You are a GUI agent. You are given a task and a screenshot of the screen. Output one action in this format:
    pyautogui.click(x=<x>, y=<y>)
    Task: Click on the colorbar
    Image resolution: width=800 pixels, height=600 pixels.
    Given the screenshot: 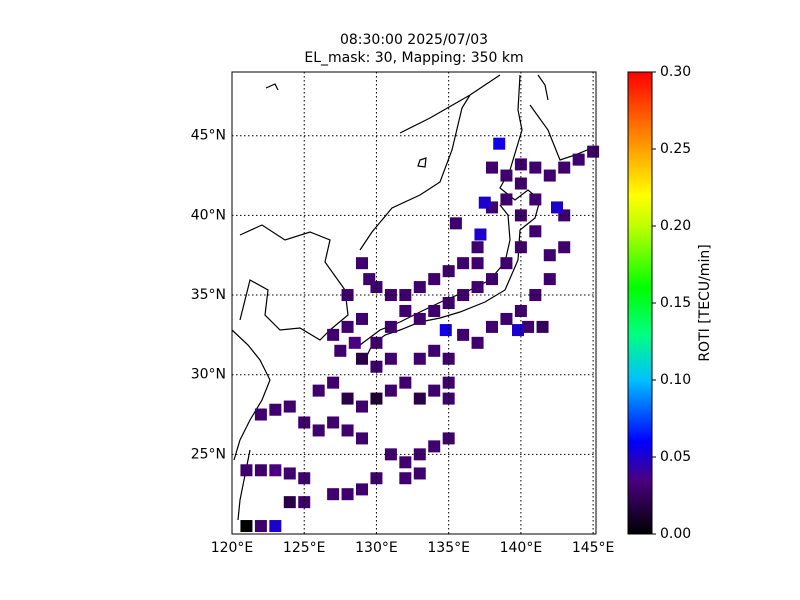 What is the action you would take?
    pyautogui.click(x=640, y=303)
    